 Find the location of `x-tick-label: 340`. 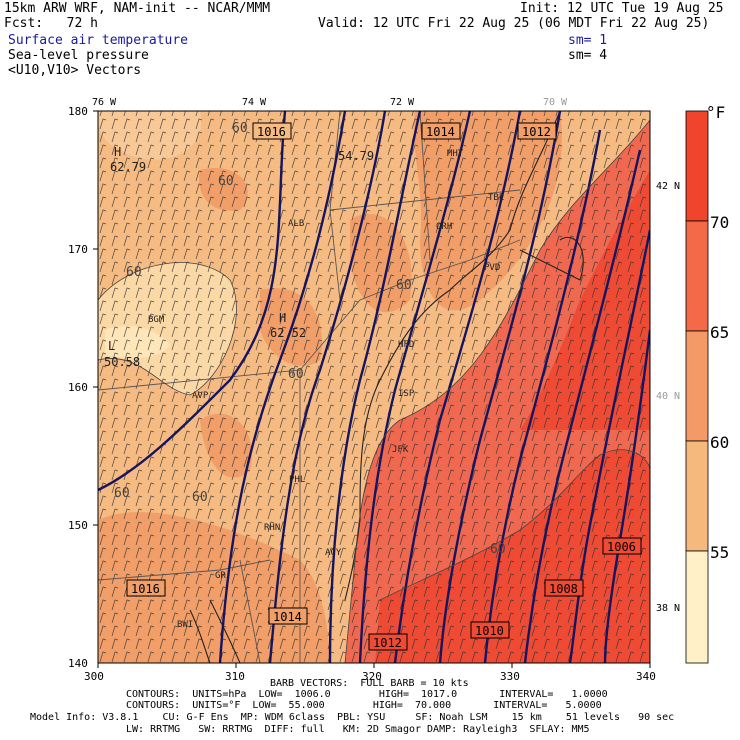

x-tick-label: 340 is located at coordinates (646, 676).